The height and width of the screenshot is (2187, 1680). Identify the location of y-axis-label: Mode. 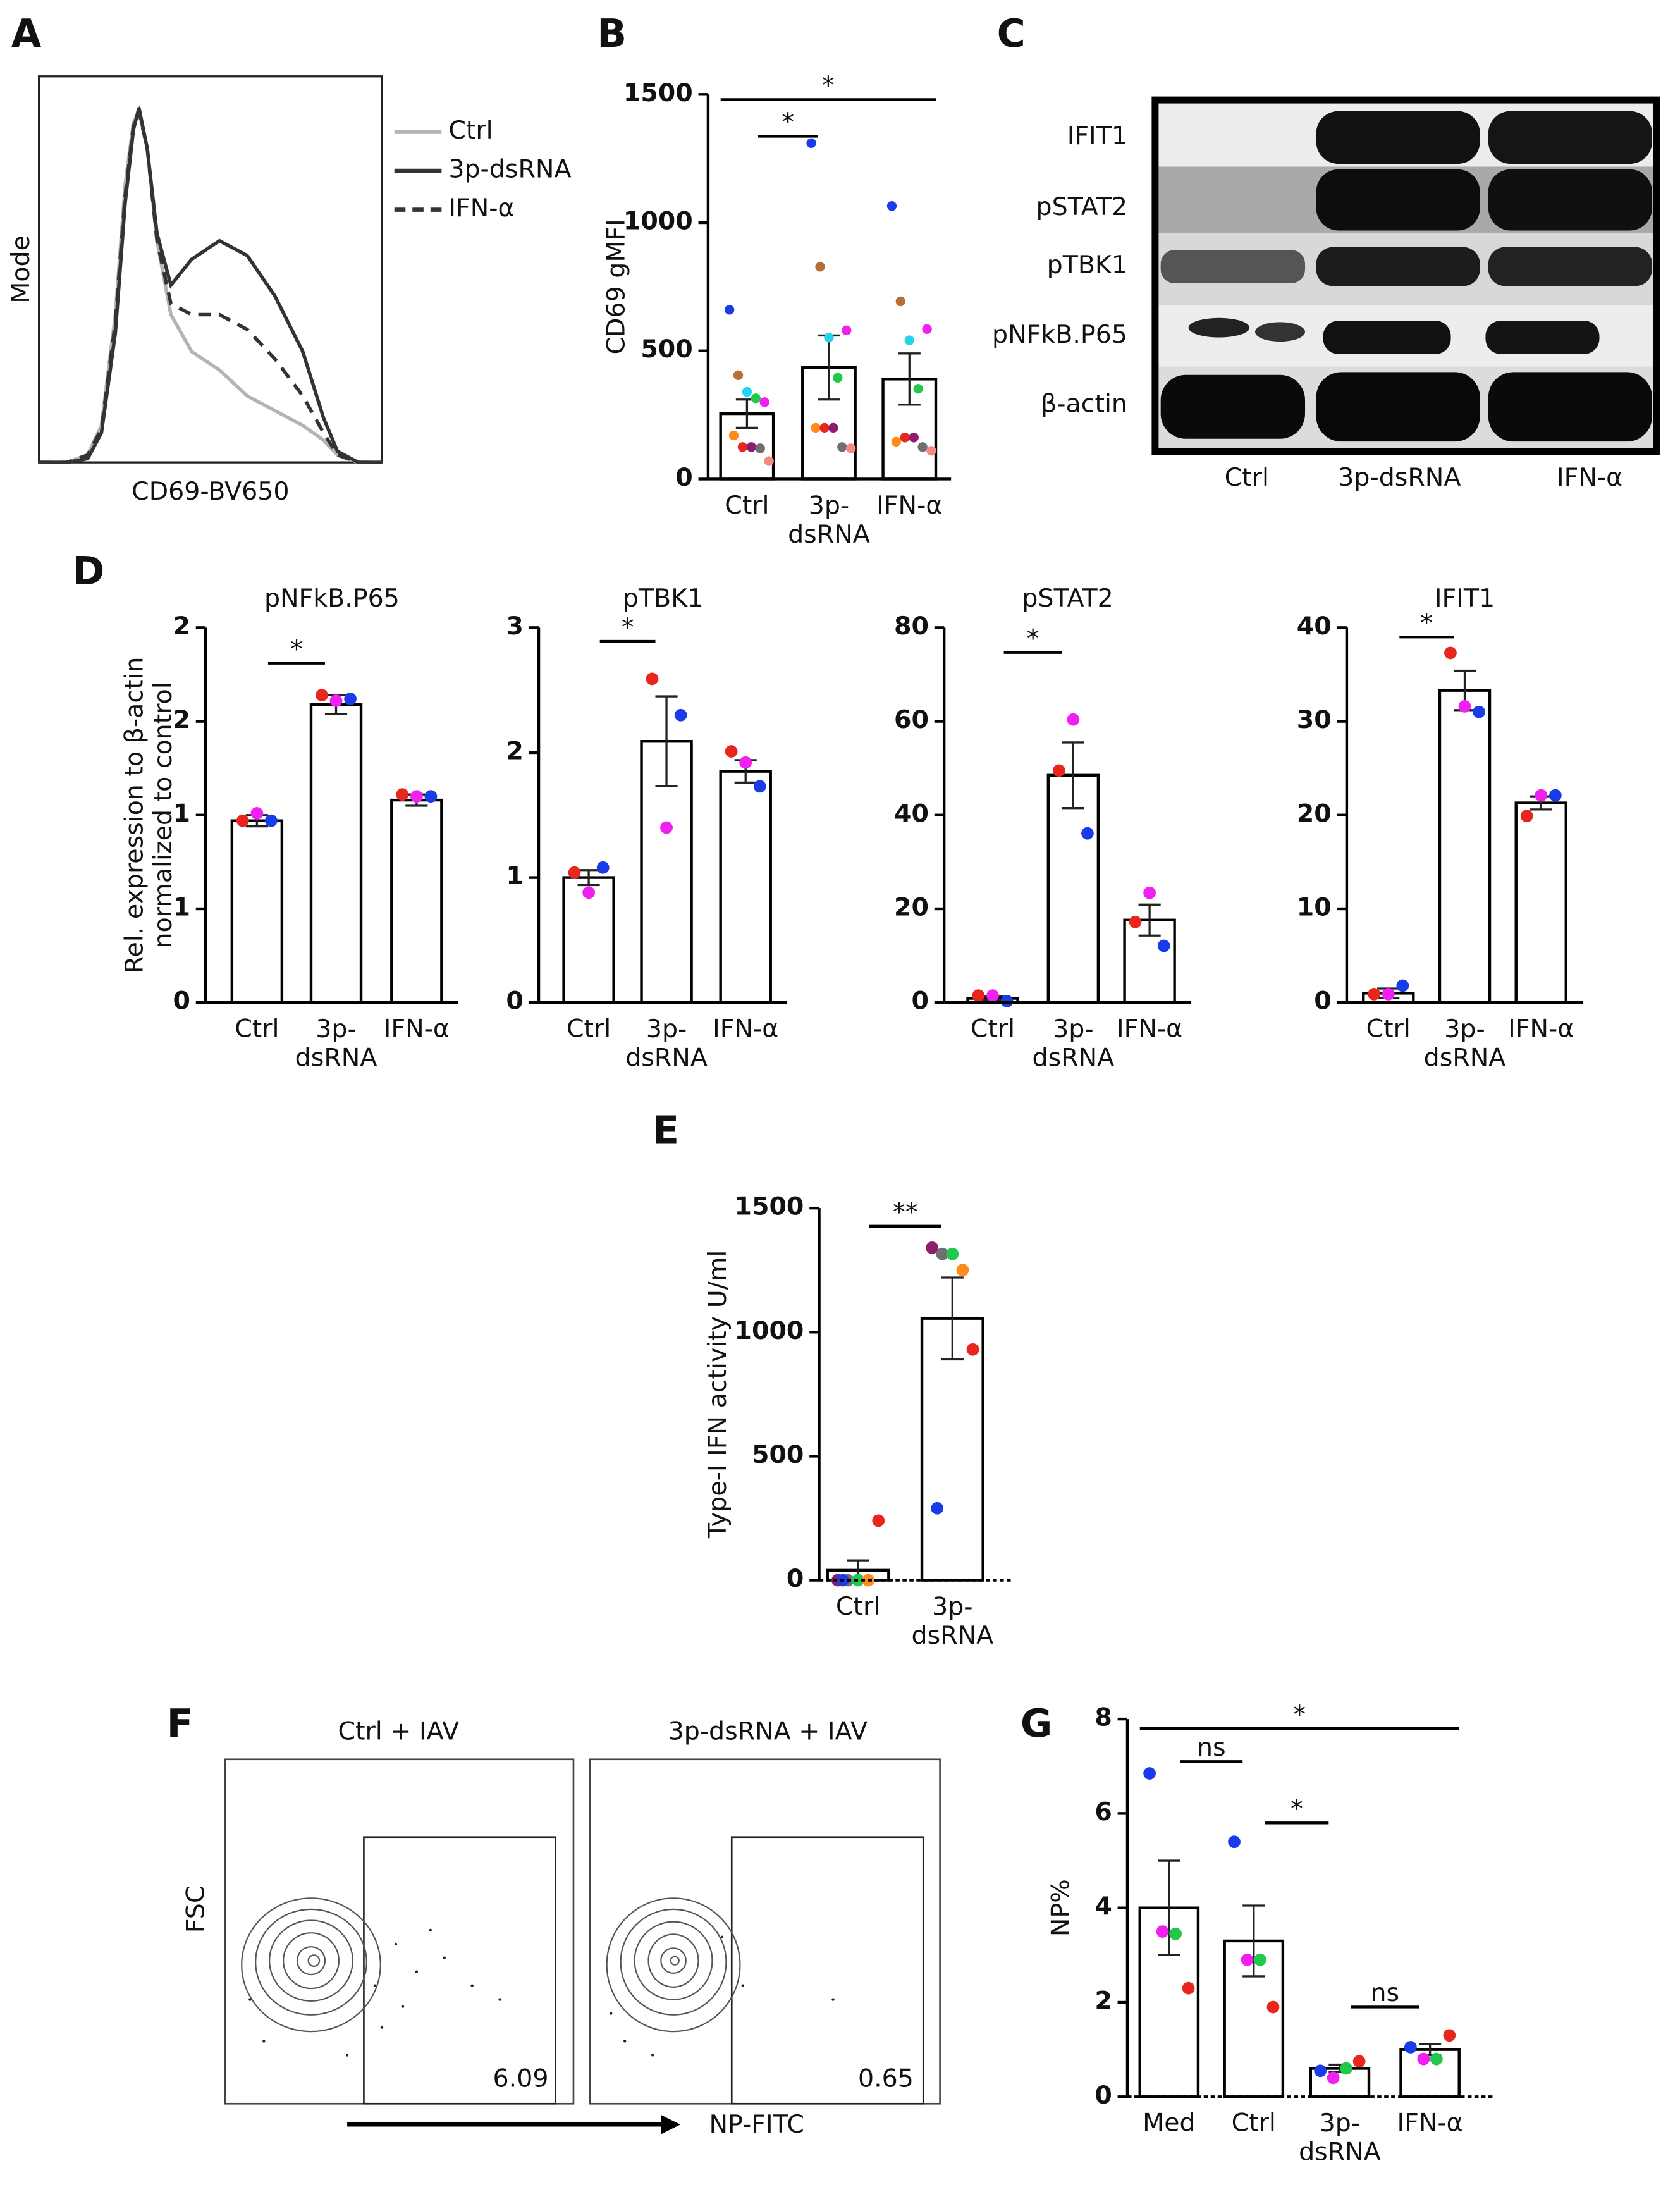
(20, 269).